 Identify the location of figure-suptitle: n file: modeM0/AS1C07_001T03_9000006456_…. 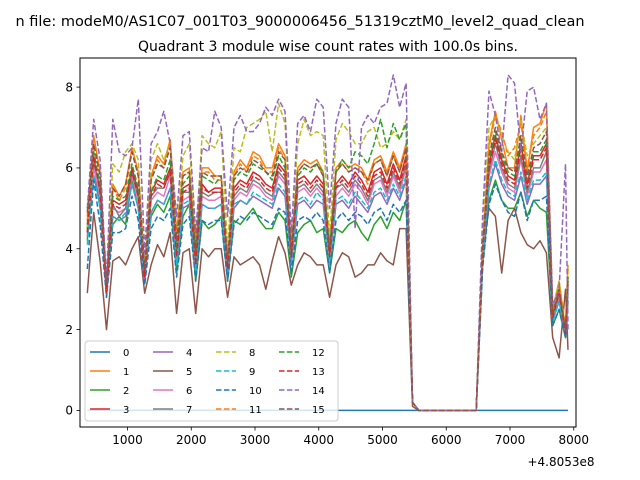
(299, 22).